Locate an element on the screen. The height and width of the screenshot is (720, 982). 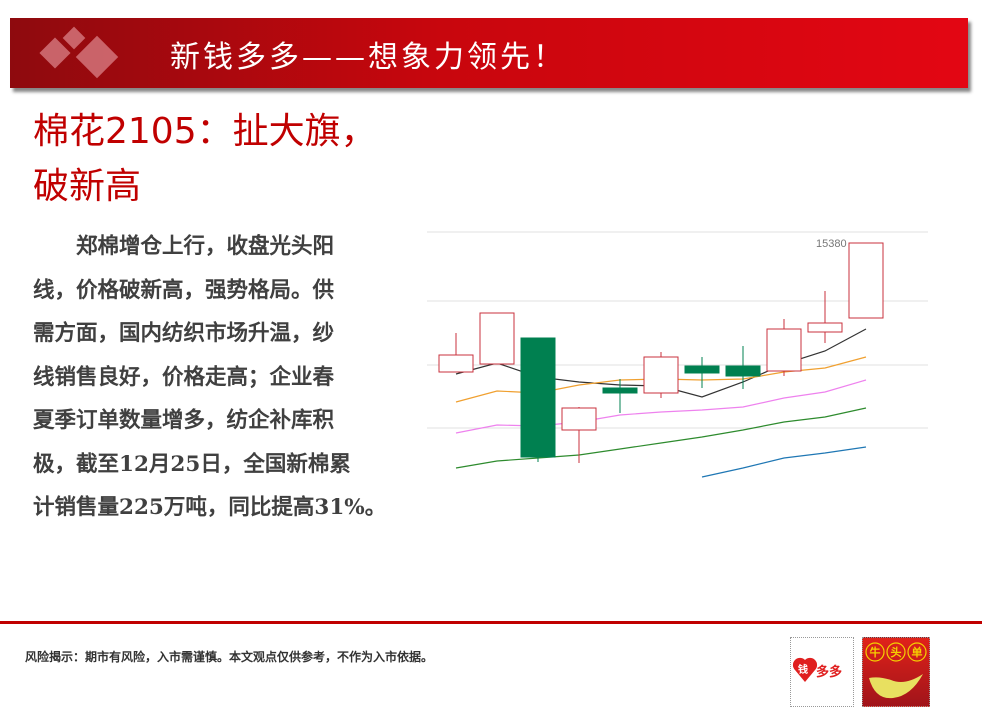
logo2-text: 牛头单 is located at coordinates (900, 652).